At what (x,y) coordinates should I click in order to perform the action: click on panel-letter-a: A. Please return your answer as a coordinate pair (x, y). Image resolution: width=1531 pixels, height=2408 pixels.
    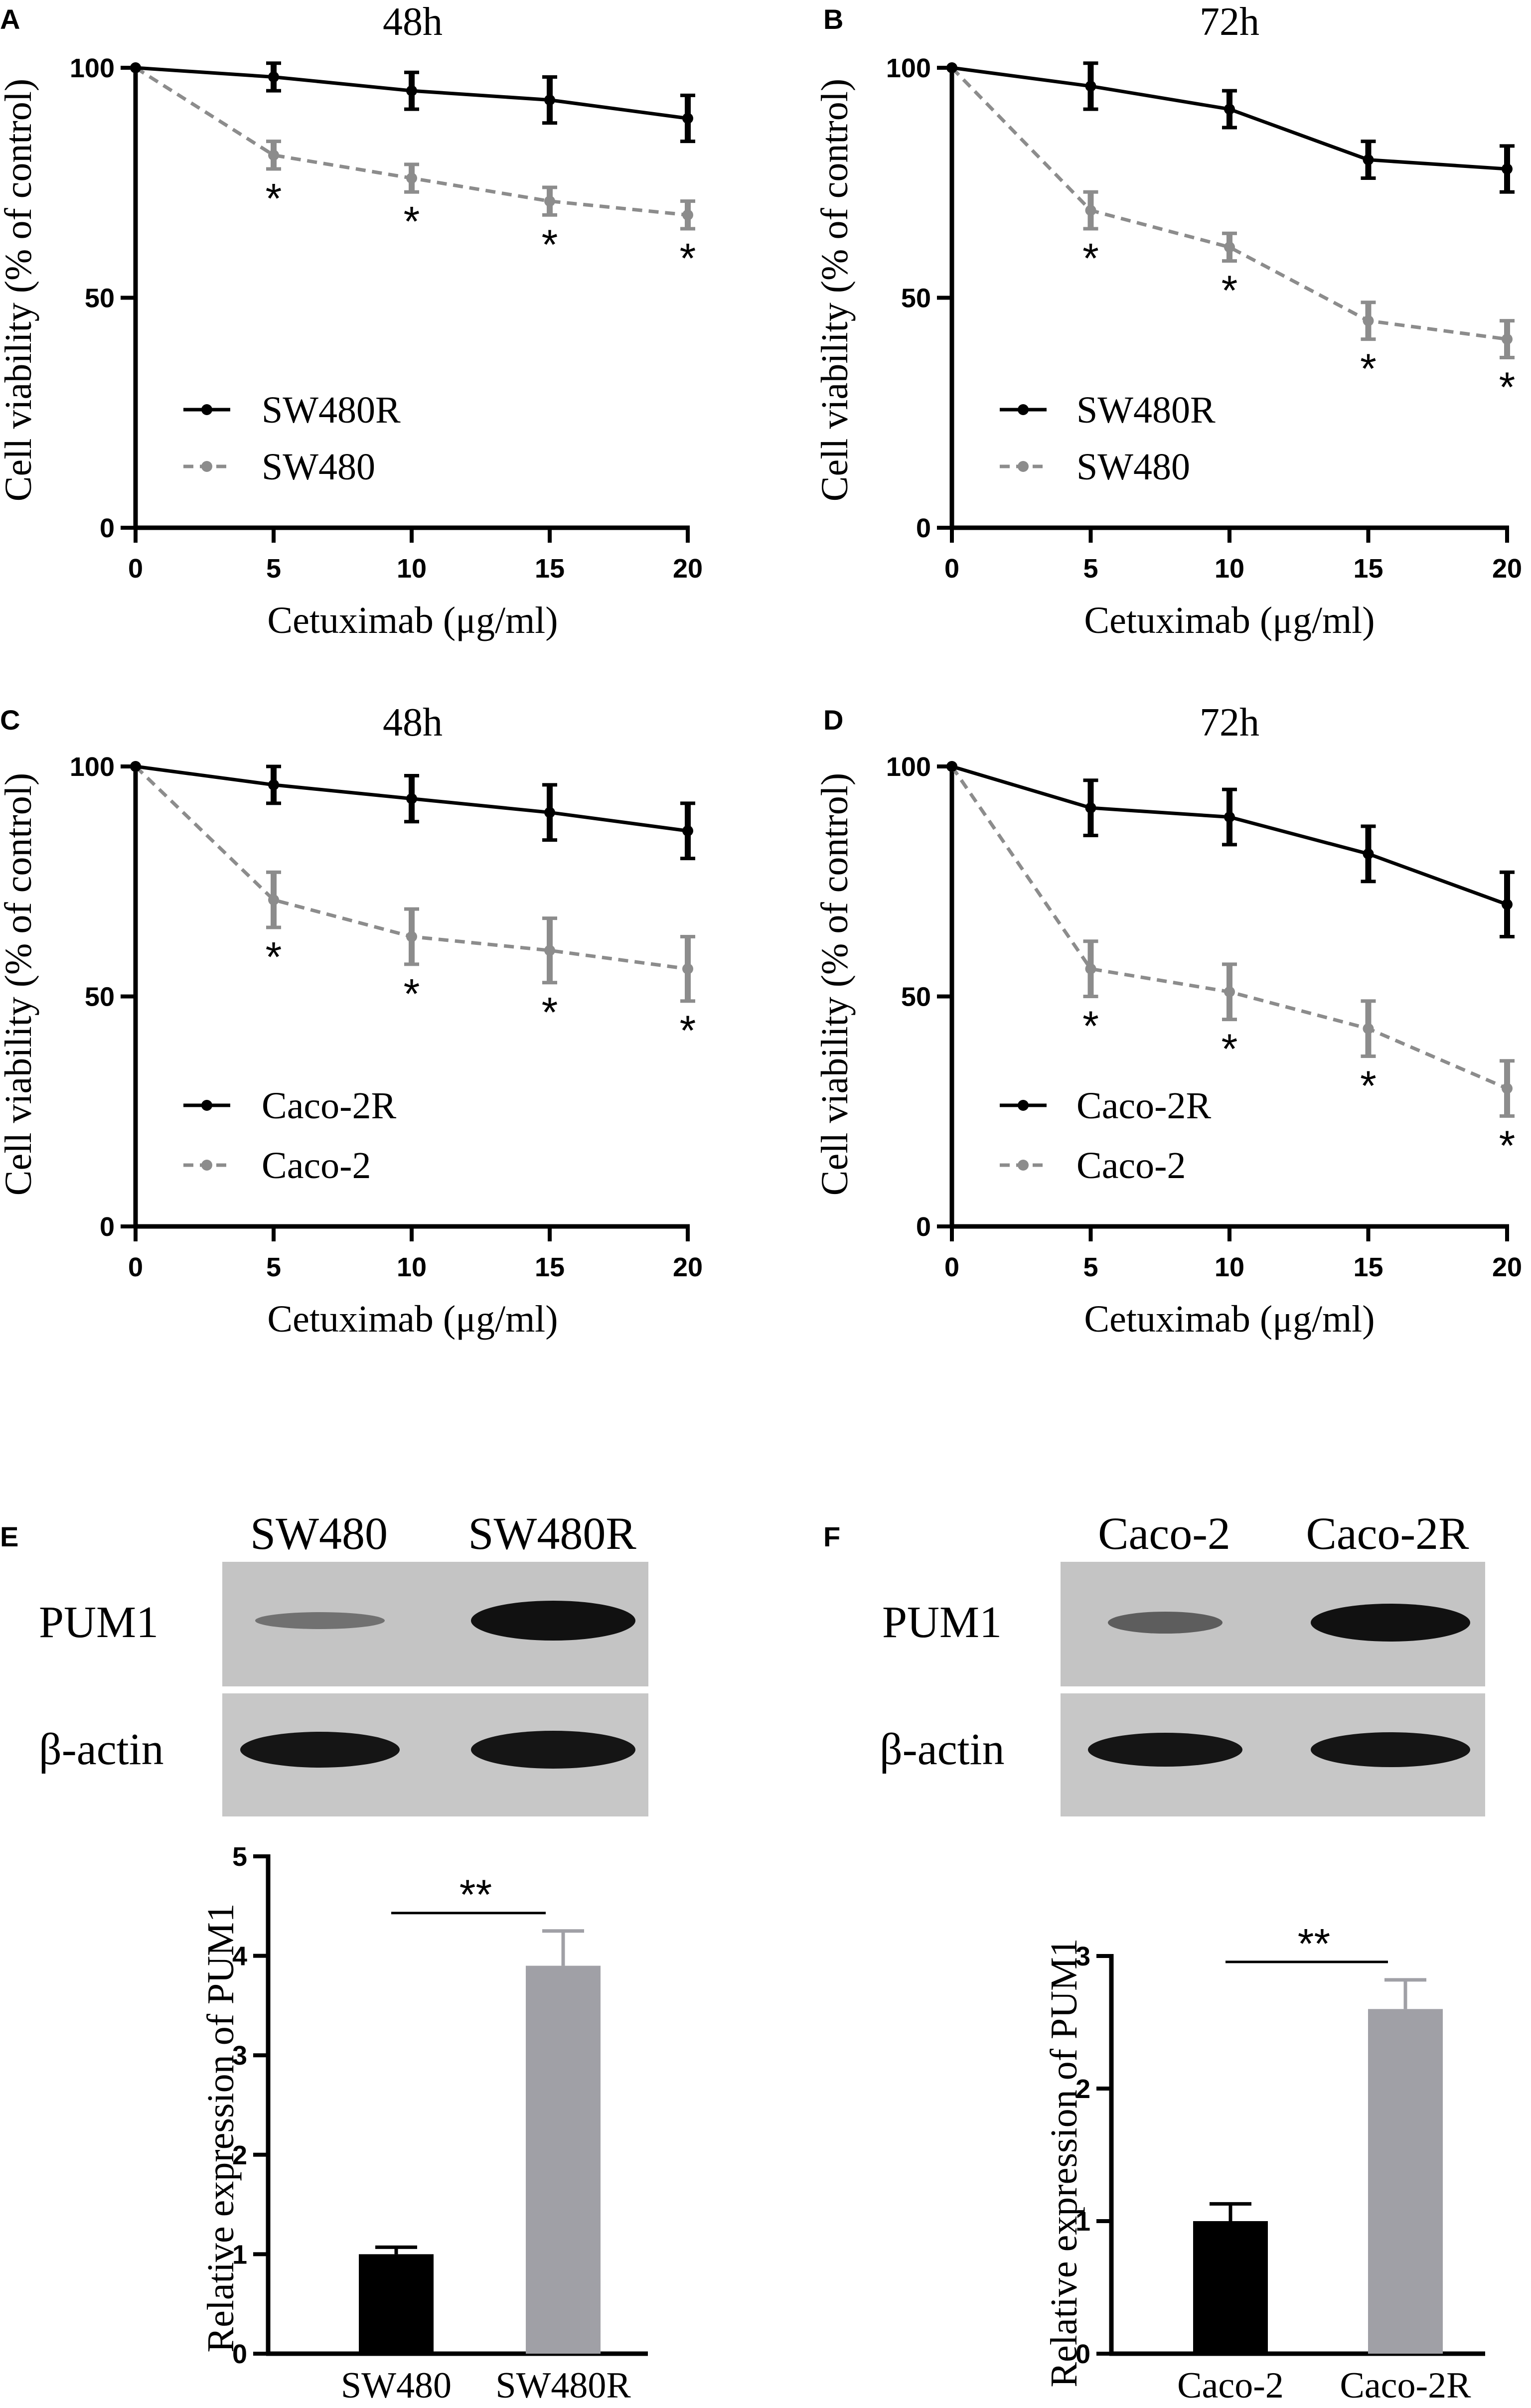
    Looking at the image, I should click on (10, 19).